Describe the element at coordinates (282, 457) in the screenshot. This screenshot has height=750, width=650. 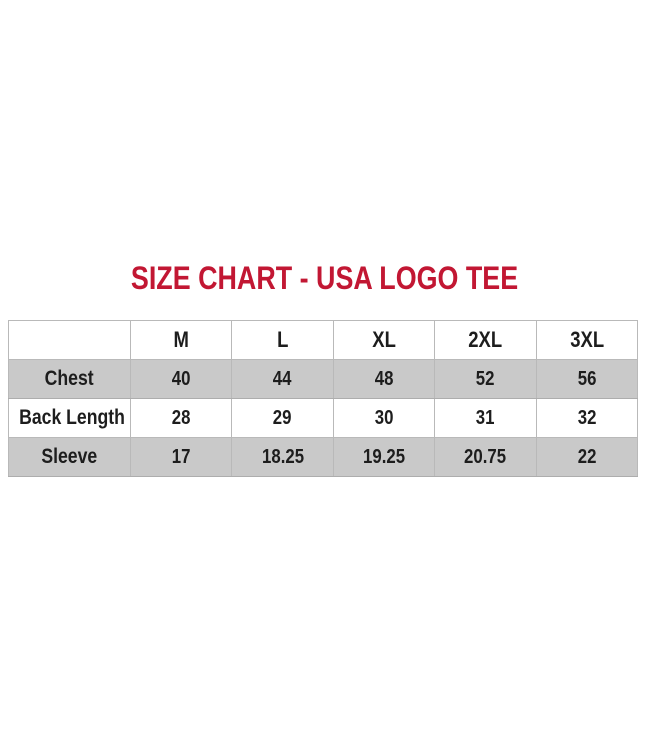
I see `measurement-cell: 18.25` at that location.